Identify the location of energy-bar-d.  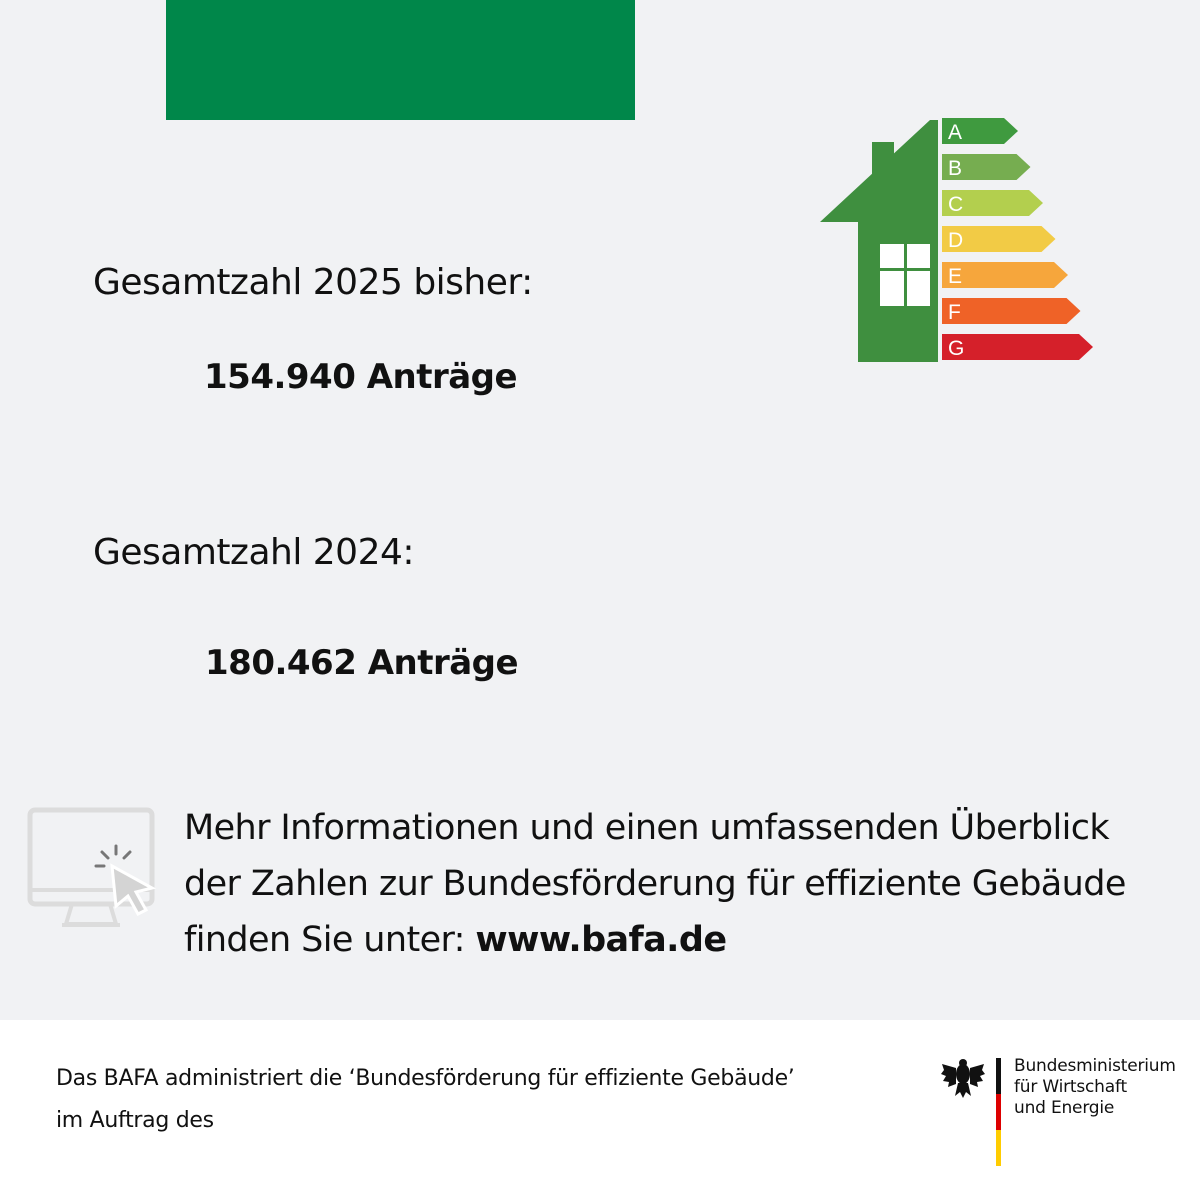
(999, 239).